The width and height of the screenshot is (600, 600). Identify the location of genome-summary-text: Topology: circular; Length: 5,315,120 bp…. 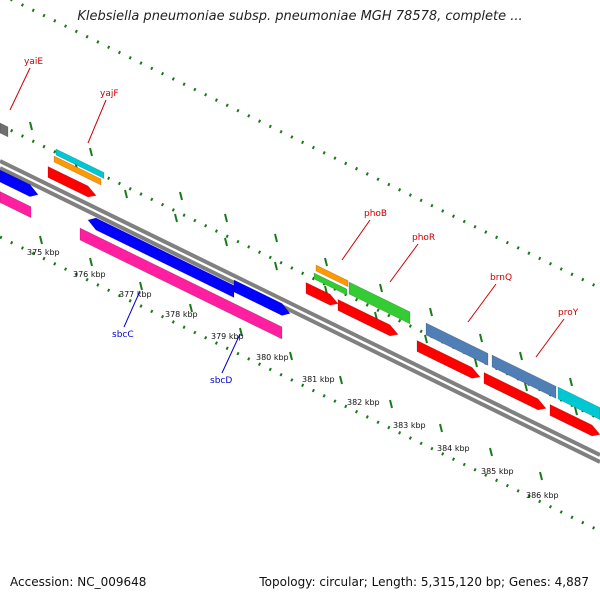
(424, 582).